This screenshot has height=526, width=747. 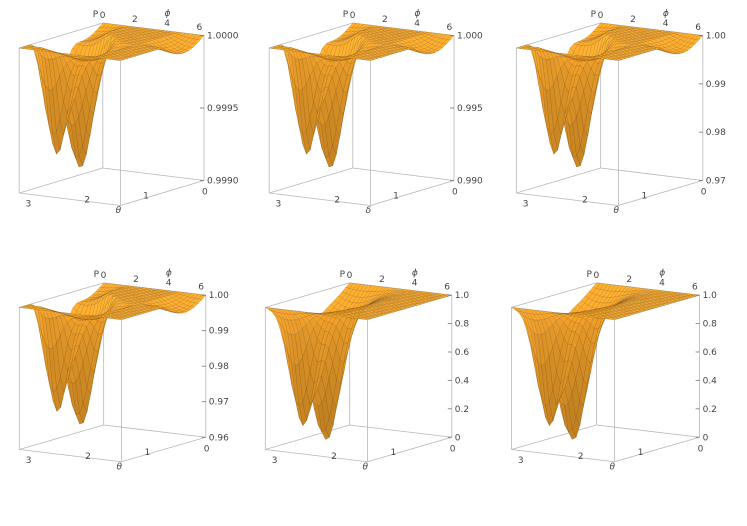 What do you see at coordinates (223, 109) in the screenshot?
I see `z-tick-label: 0.9995` at bounding box center [223, 109].